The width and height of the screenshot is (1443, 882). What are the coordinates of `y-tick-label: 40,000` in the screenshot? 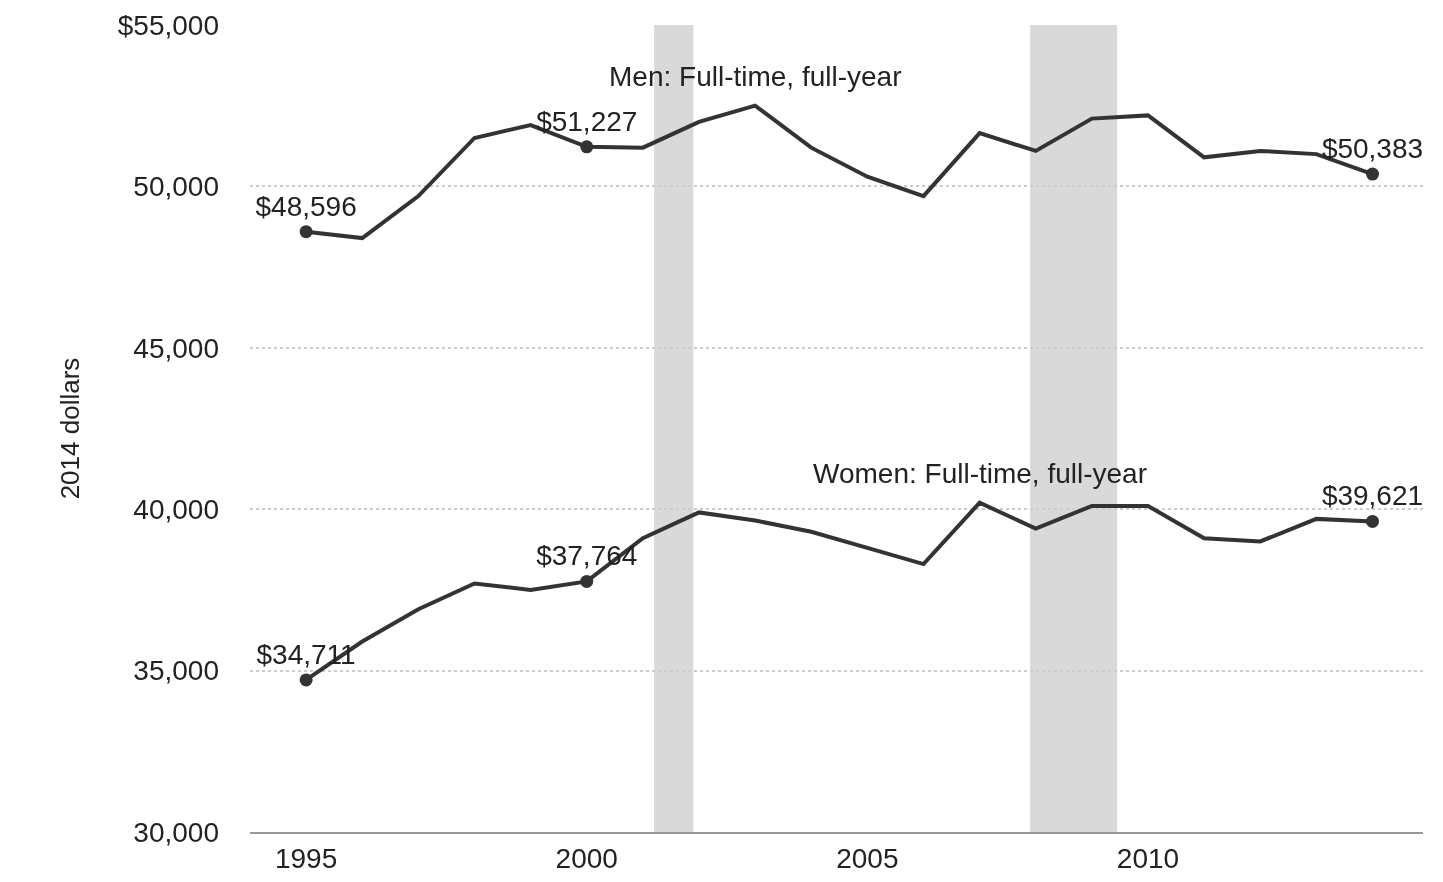 It's located at (176, 509).